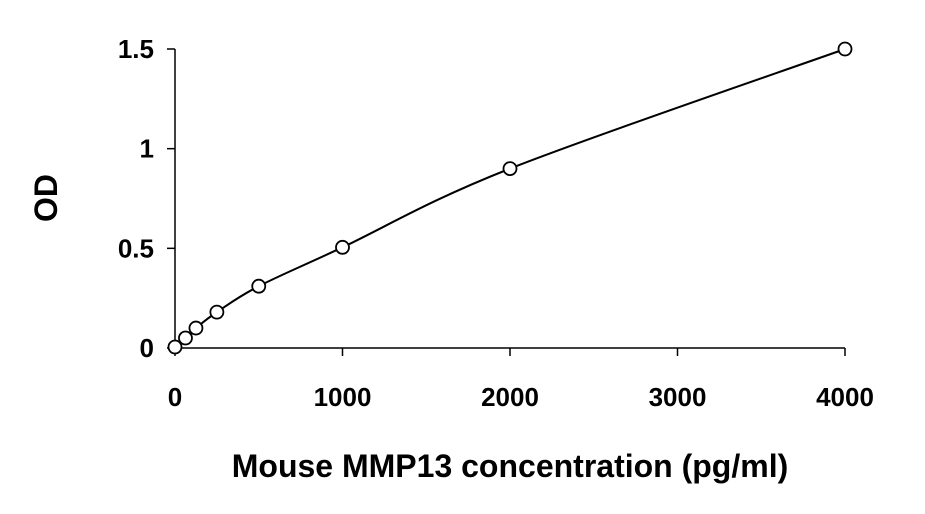 This screenshot has height=514, width=925. Describe the element at coordinates (147, 149) in the screenshot. I see `y-tick-label: 1` at that location.